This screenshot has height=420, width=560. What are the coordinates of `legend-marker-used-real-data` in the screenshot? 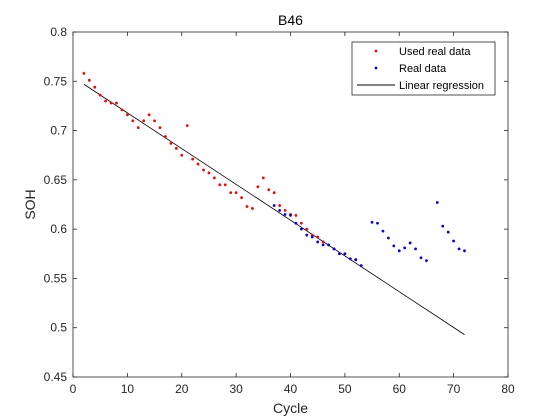 It's located at (376, 51).